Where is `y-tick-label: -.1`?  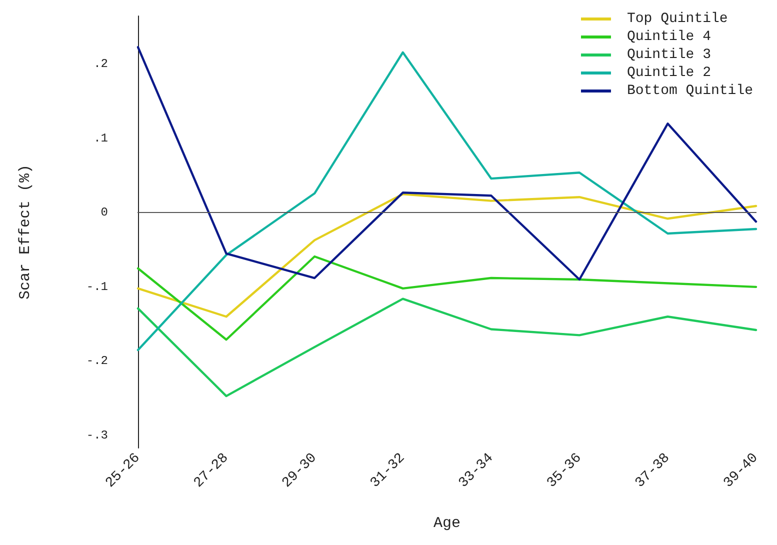 y-tick-label: -.1 is located at coordinates (97, 287).